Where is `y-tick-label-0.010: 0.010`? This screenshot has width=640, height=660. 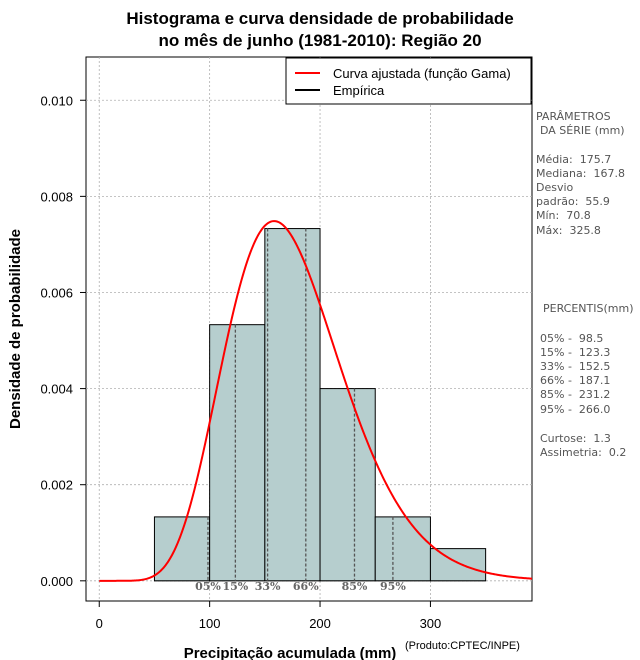 y-tick-label-0.010: 0.010 is located at coordinates (56, 100).